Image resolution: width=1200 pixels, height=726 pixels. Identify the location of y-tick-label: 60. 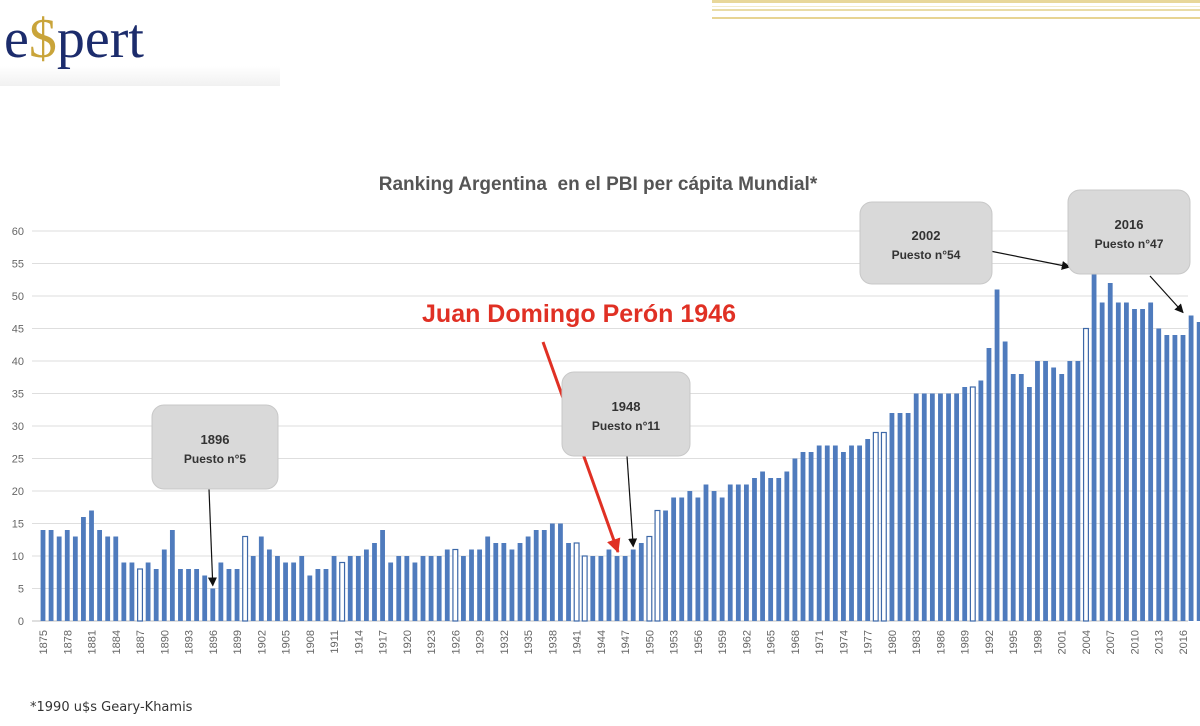
(18, 232).